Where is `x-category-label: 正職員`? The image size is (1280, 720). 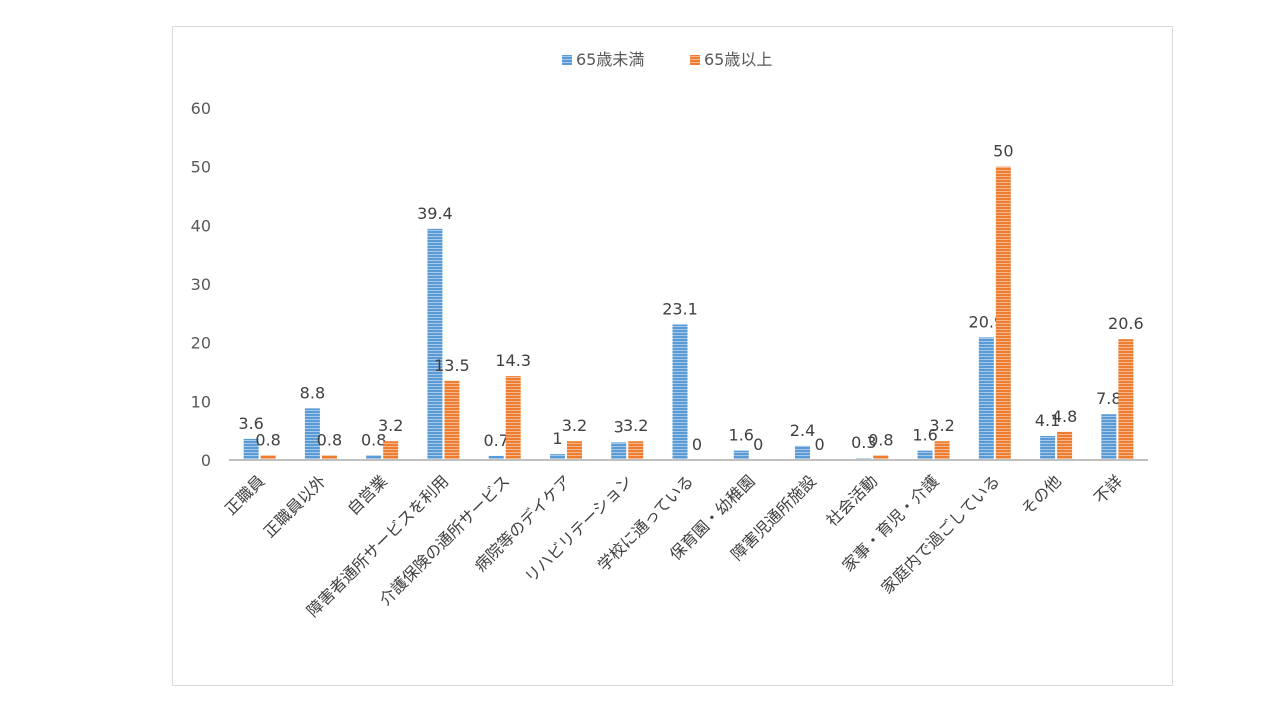 x-category-label: 正職員 is located at coordinates (244, 494).